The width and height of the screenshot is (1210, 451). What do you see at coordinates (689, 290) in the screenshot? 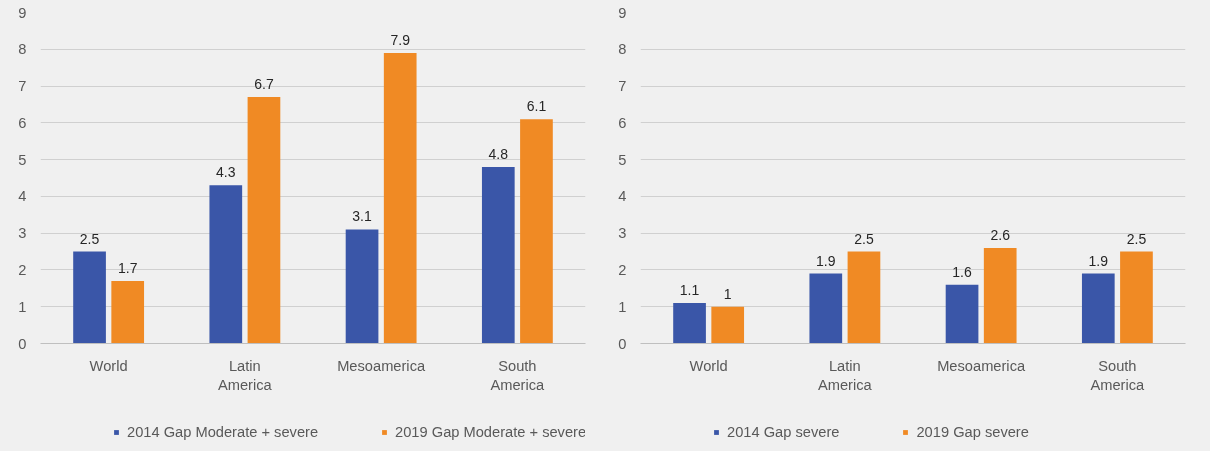
I see `data-label: 1.1` at bounding box center [689, 290].